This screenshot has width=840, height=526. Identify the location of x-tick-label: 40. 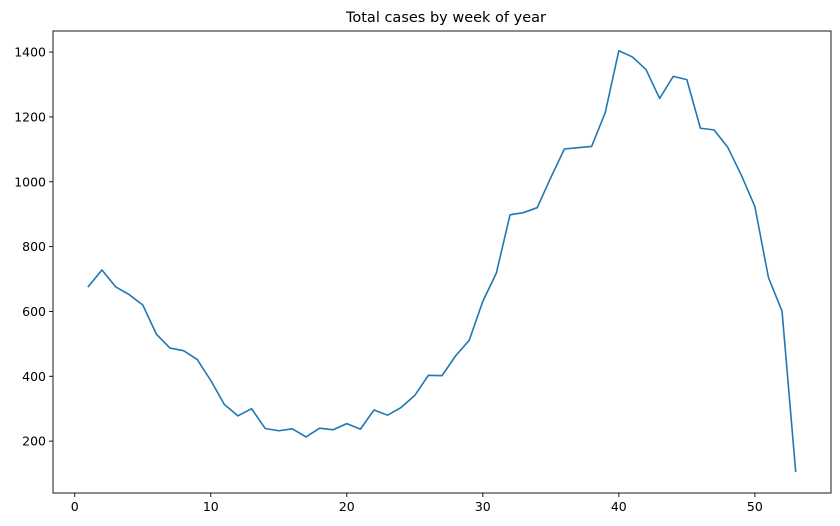
(619, 506).